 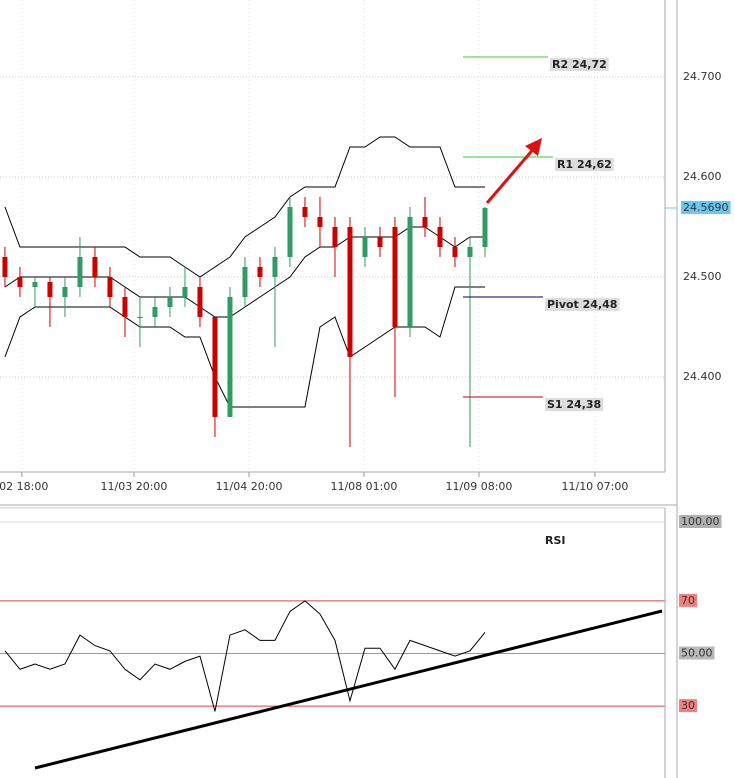 I want to click on last-price-label: 24.5690, so click(x=706, y=207).